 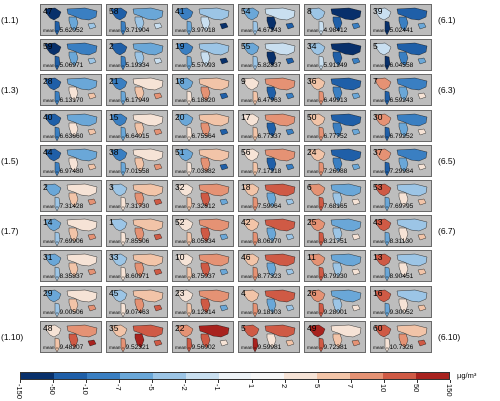 I want to click on map-panel: 11 mean =8.79230, so click(x=335, y=266).